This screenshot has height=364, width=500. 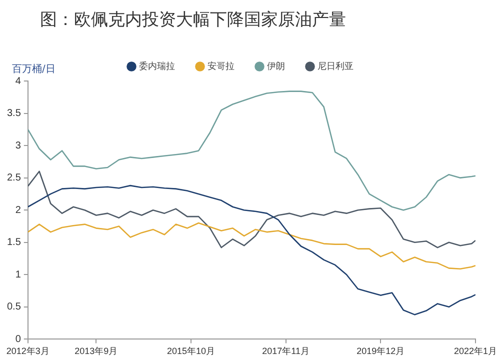 What do you see at coordinates (191, 351) in the screenshot?
I see `x-tick-label: 2015年10月` at bounding box center [191, 351].